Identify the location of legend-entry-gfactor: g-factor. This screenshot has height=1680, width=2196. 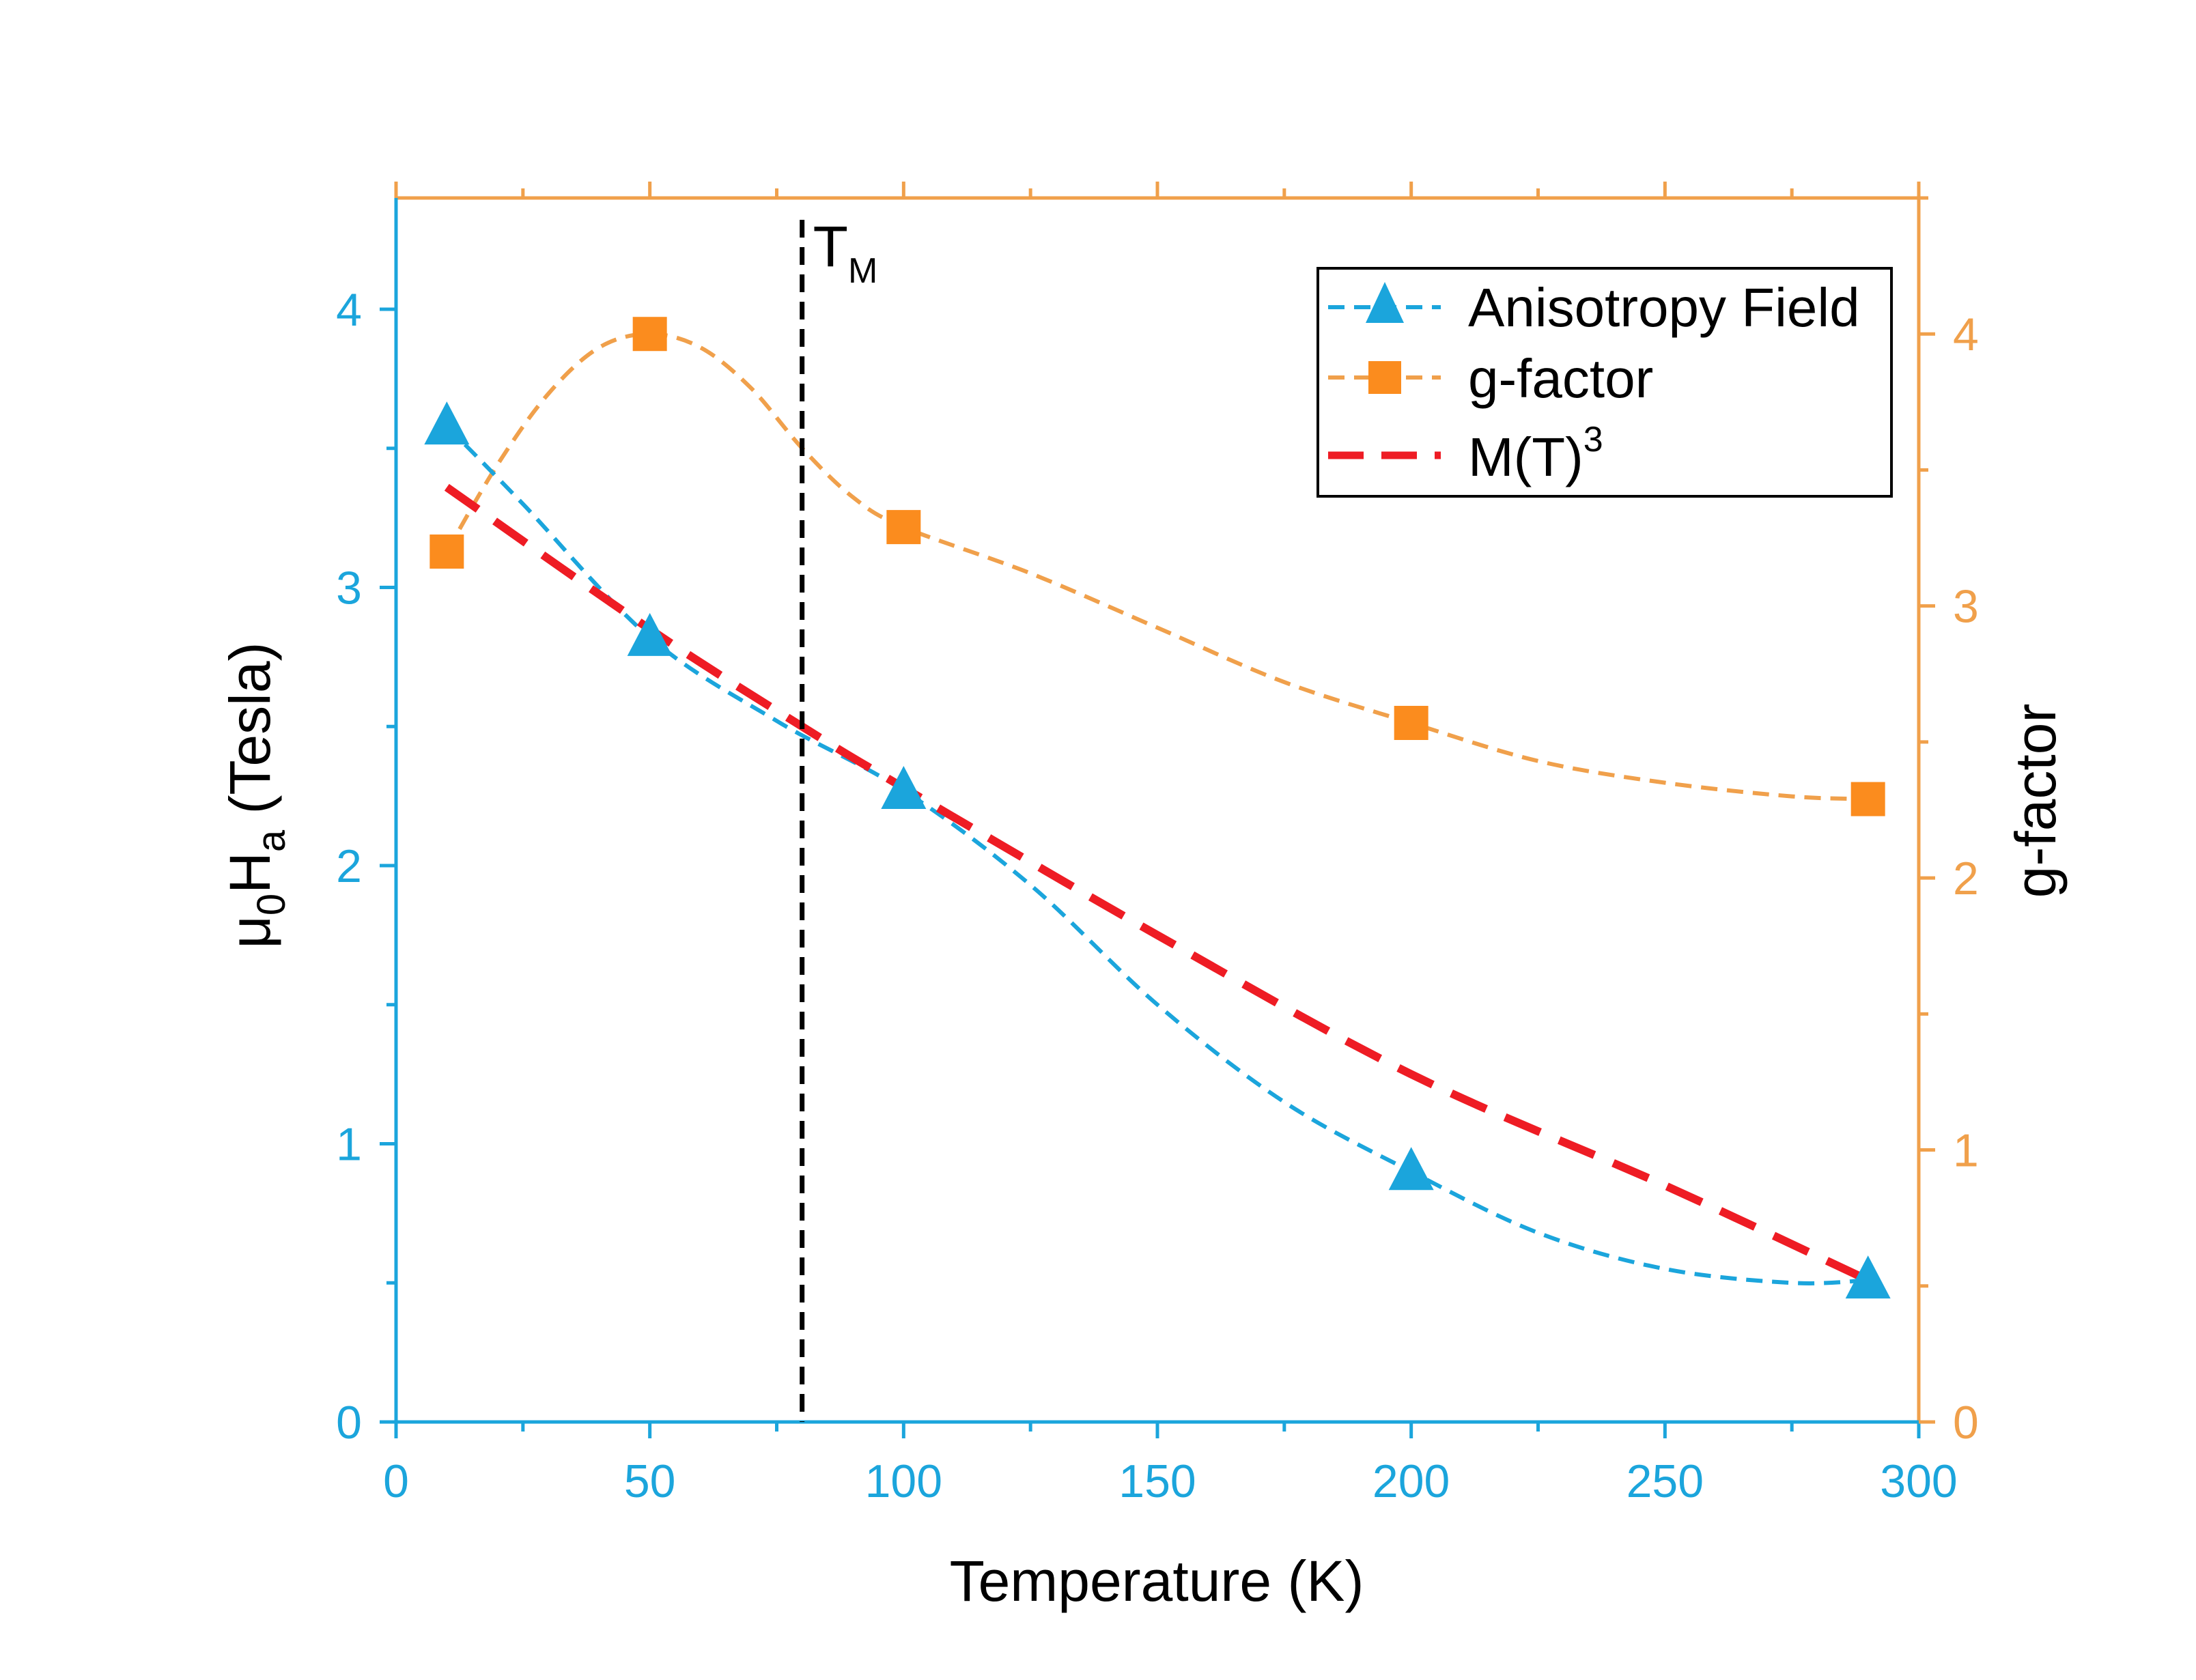
(1490, 378).